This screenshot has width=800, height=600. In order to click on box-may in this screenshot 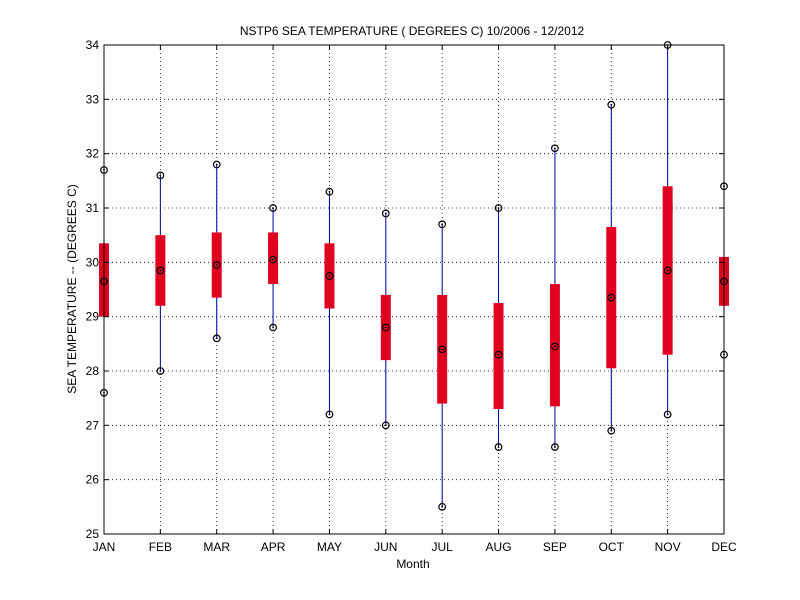, I will do `click(329, 303)`.